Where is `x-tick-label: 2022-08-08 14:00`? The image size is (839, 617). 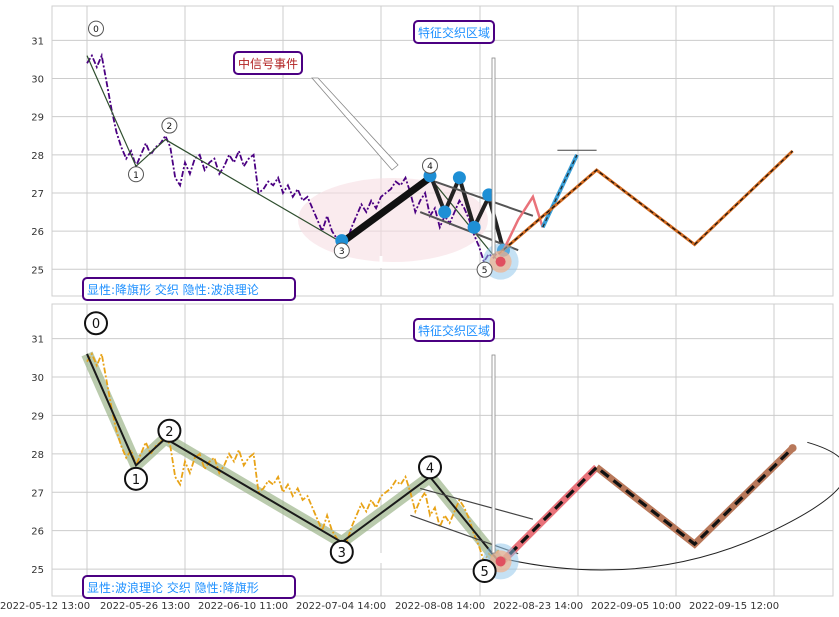
x-tick-label: 2022-08-08 14:00 is located at coordinates (440, 606).